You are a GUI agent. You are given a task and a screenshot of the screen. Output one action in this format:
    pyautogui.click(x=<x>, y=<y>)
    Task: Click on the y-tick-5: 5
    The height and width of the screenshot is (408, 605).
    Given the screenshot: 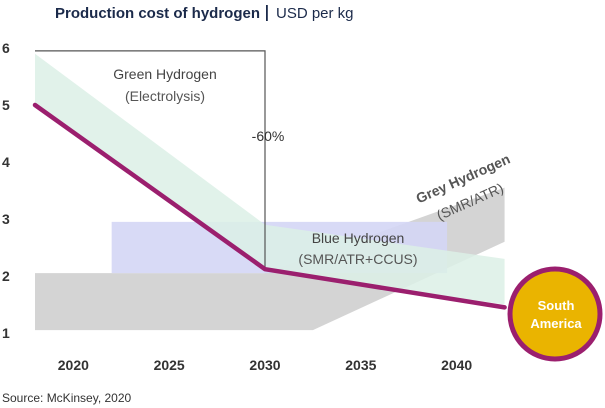 What is the action you would take?
    pyautogui.click(x=6, y=105)
    